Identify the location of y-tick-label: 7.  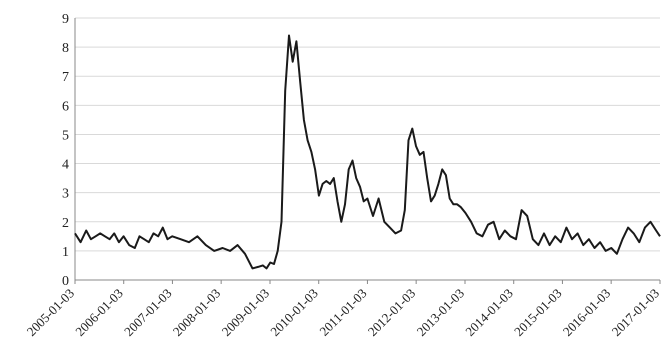
(65, 77).